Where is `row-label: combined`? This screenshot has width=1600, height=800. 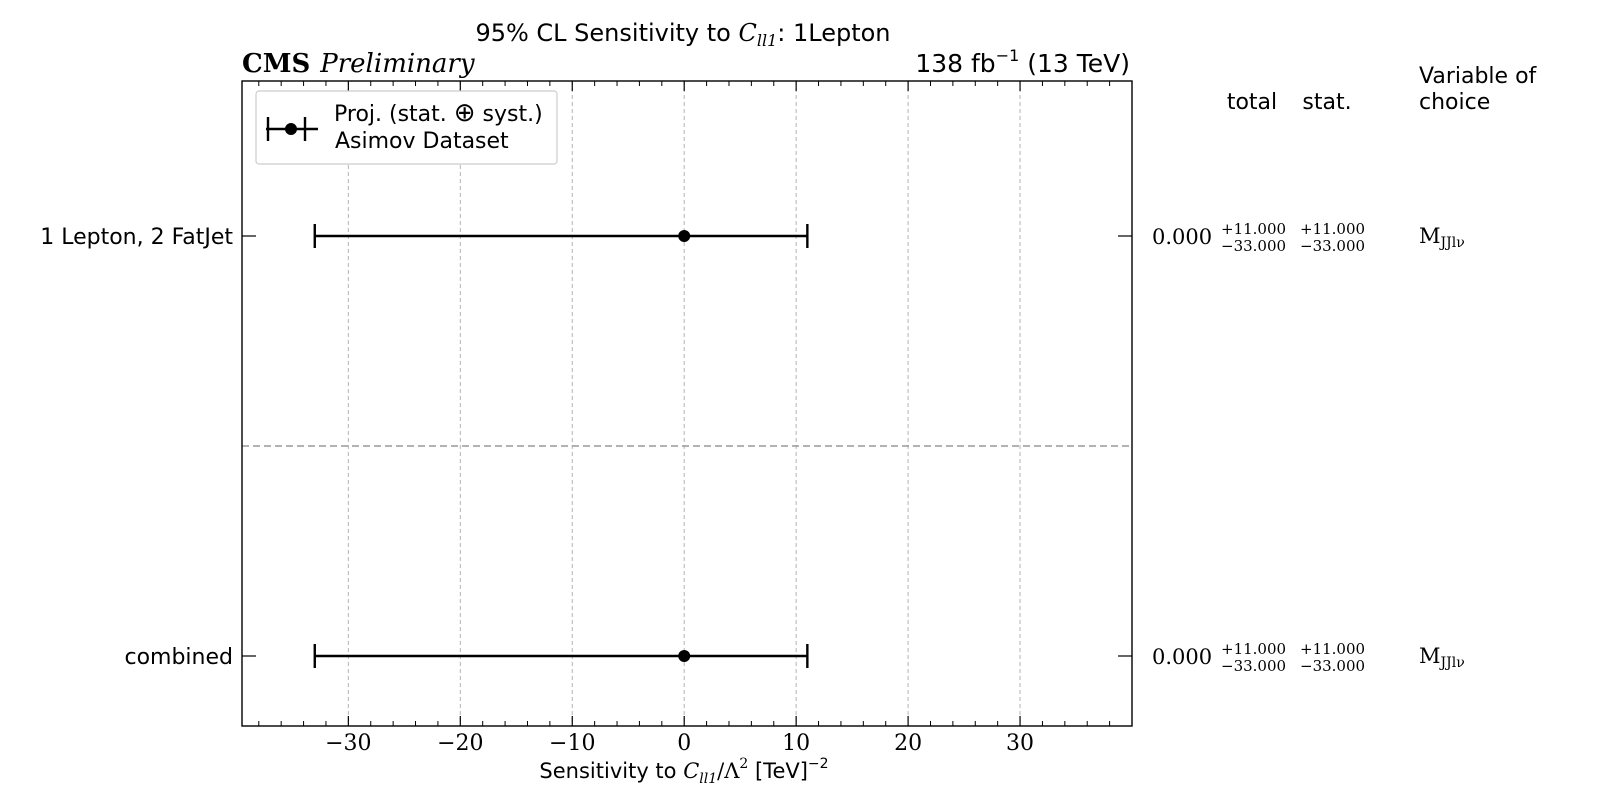 row-label: combined is located at coordinates (178, 657).